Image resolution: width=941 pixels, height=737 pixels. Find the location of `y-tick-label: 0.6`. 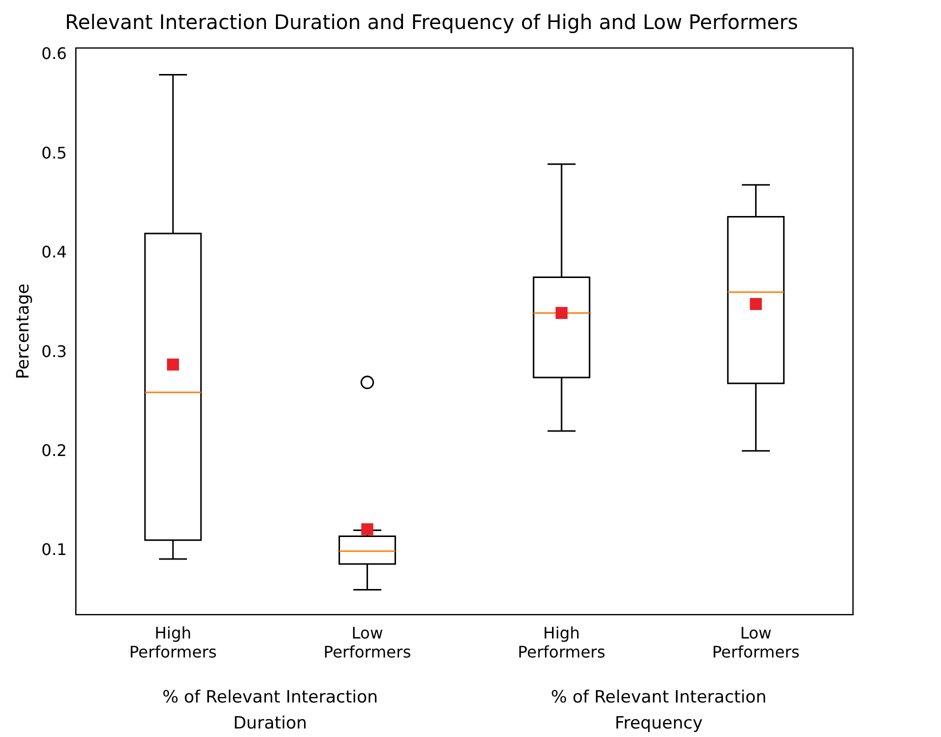

y-tick-label: 0.6 is located at coordinates (54, 54).